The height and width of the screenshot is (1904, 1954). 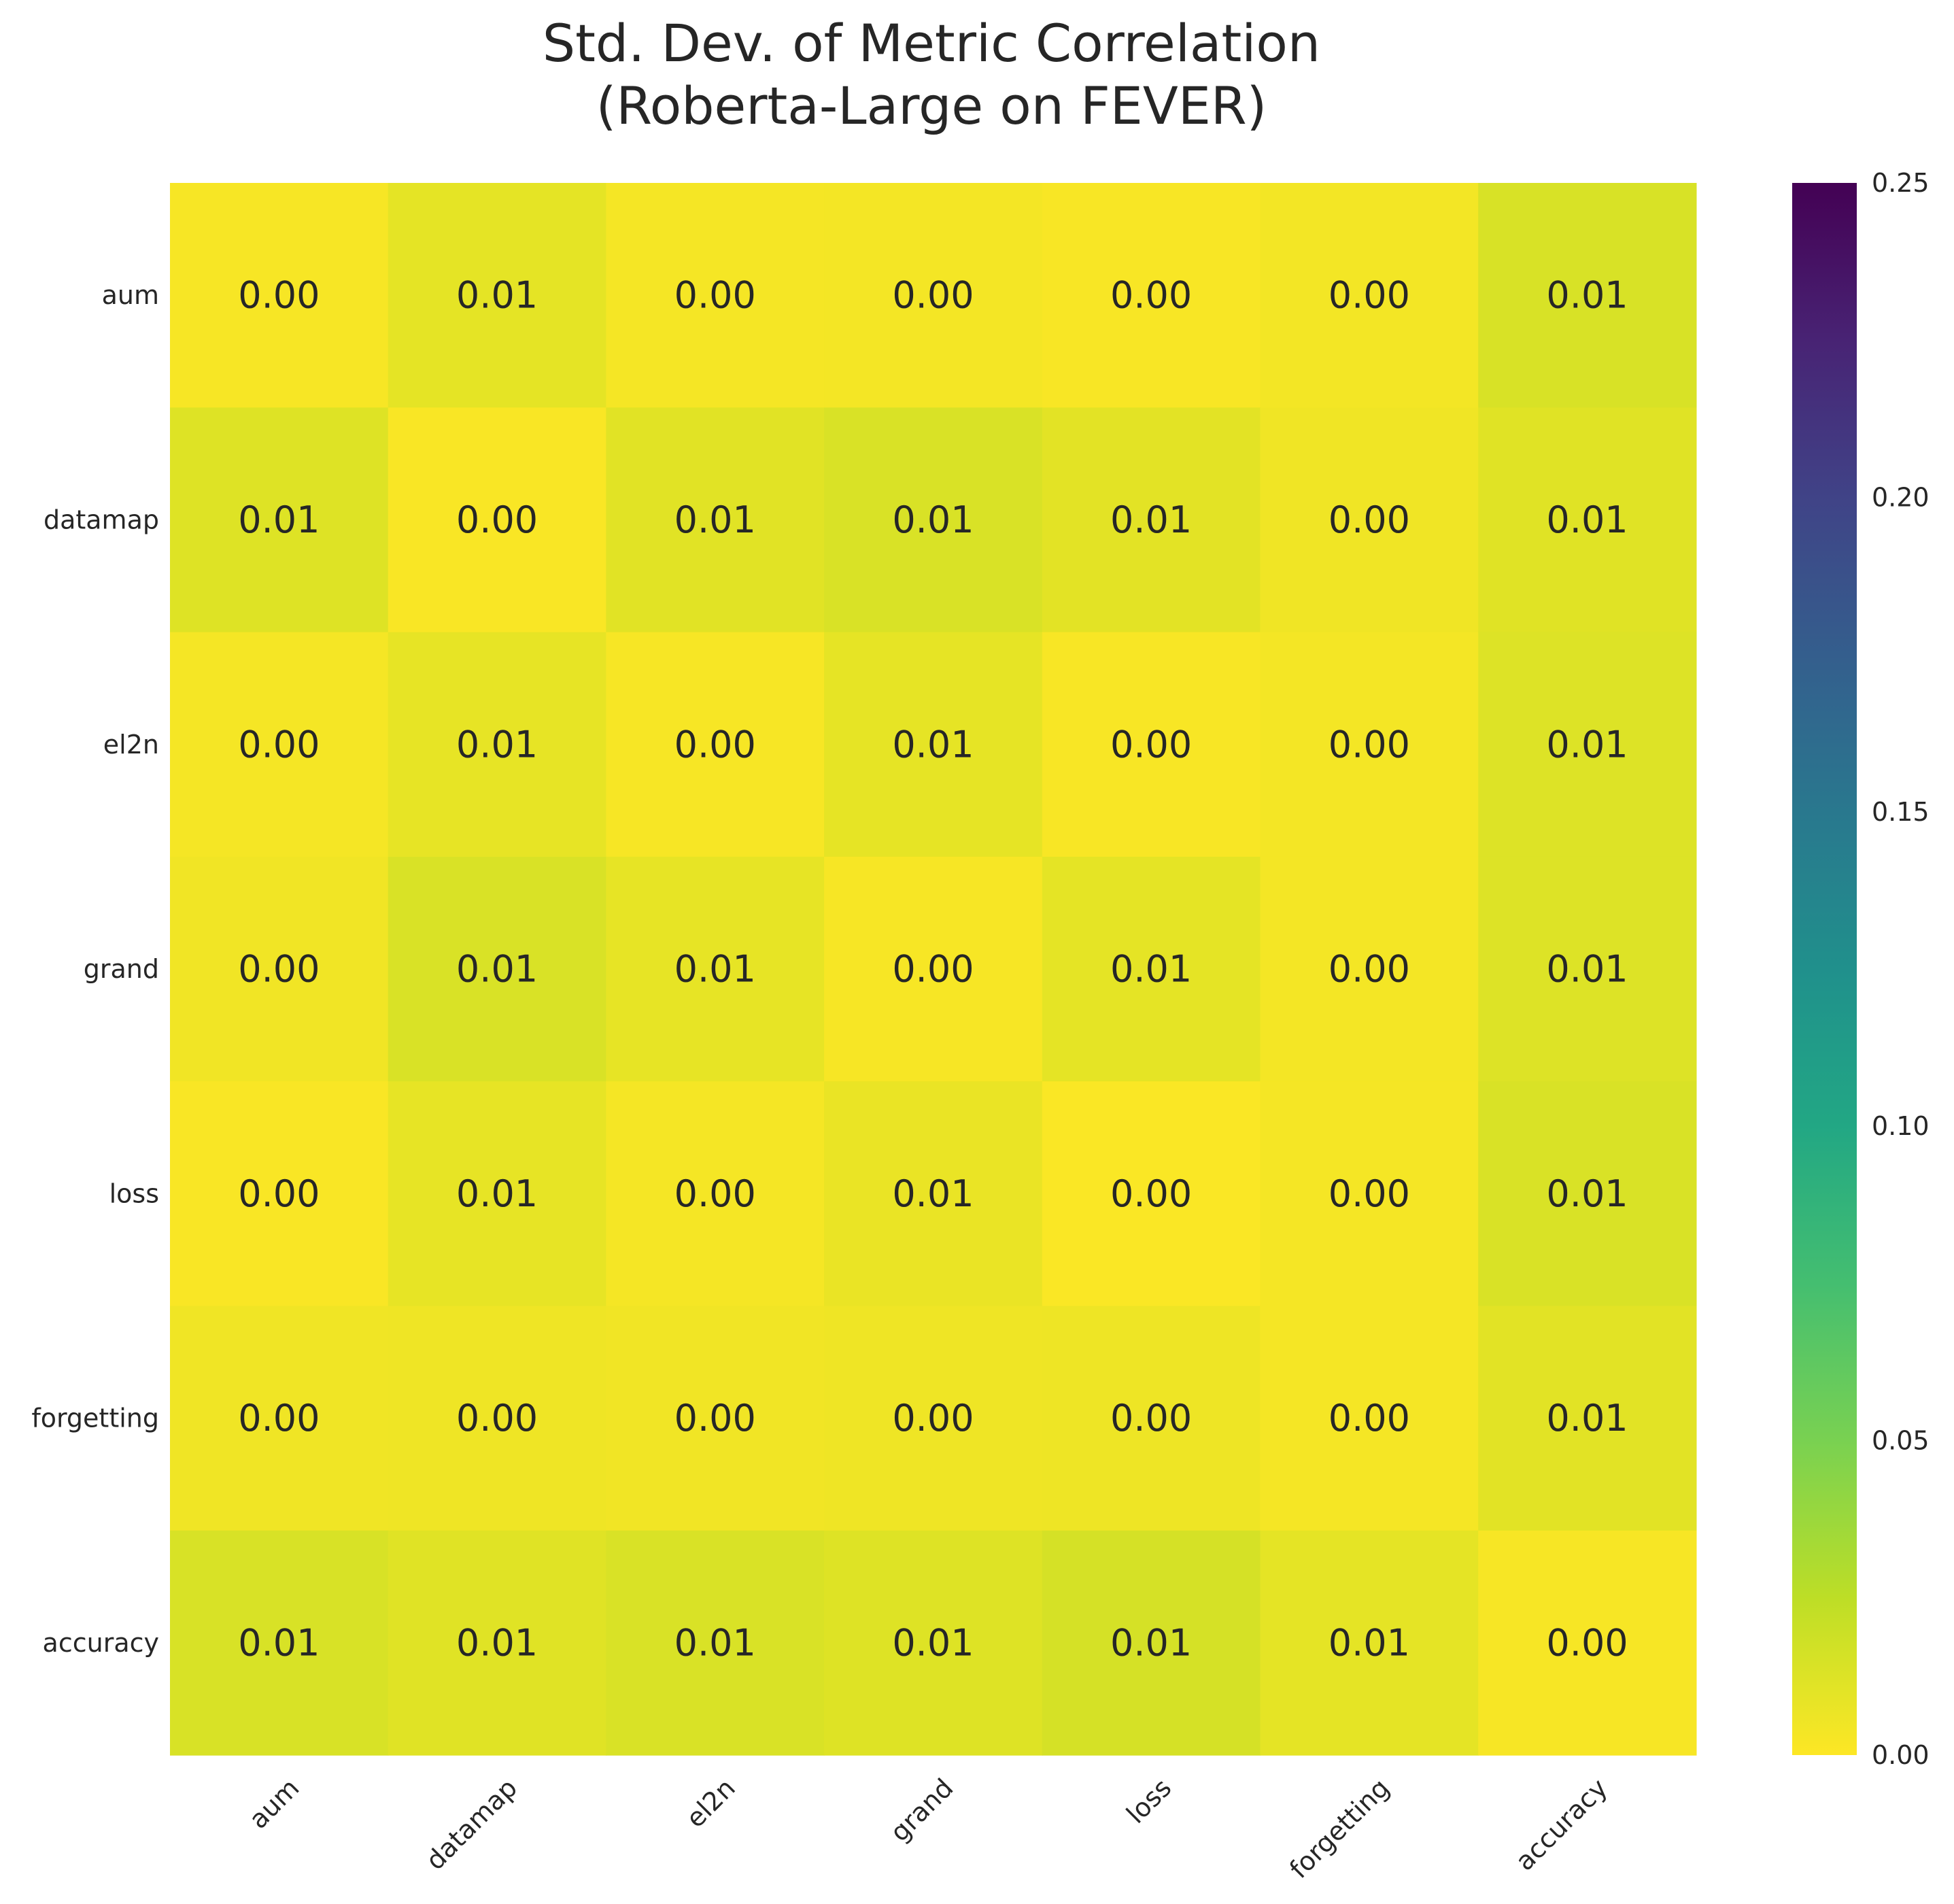 I want to click on x-tick-label: aum, so click(x=274, y=1804).